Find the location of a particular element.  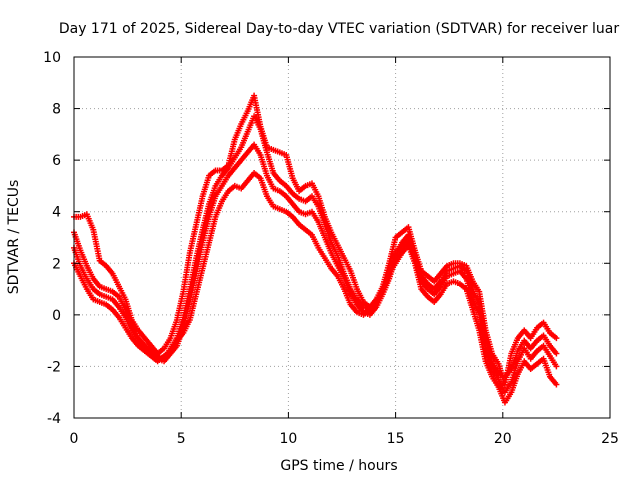

x-tick-label: 25 is located at coordinates (610, 439).